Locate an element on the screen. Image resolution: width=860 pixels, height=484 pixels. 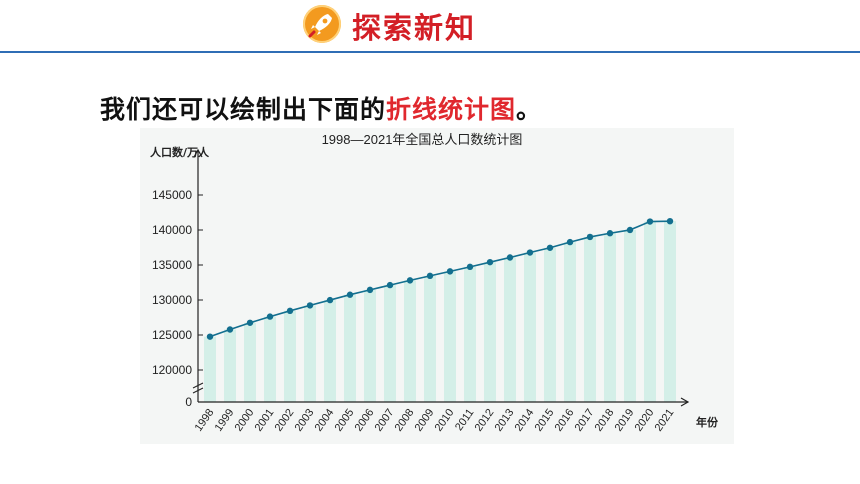
x-tick-label: 2015 is located at coordinates (545, 420).